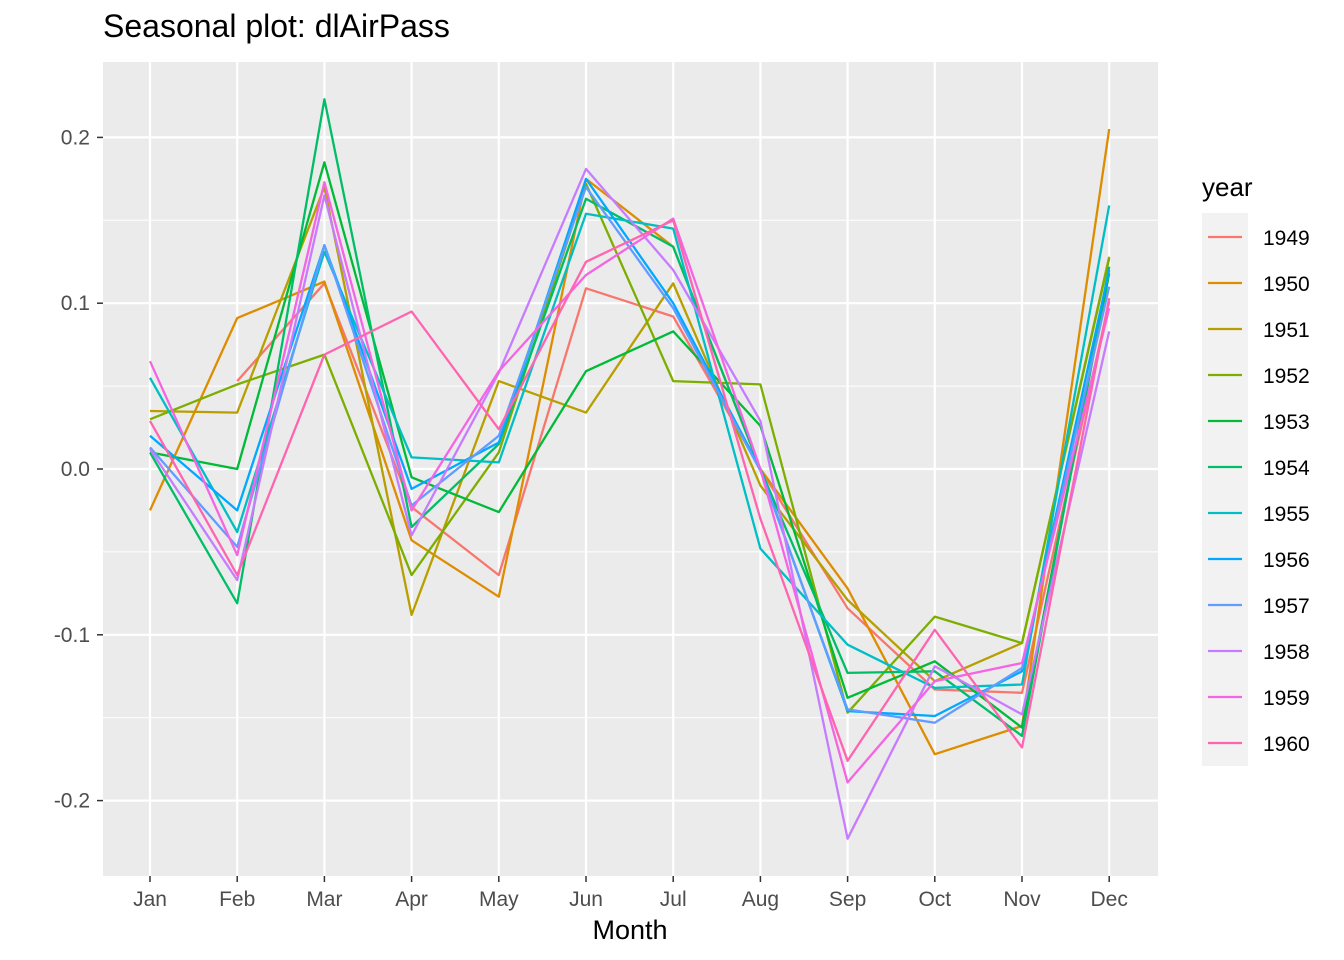 This screenshot has width=1344, height=960. What do you see at coordinates (324, 899) in the screenshot?
I see `x-tick-label: Mar` at bounding box center [324, 899].